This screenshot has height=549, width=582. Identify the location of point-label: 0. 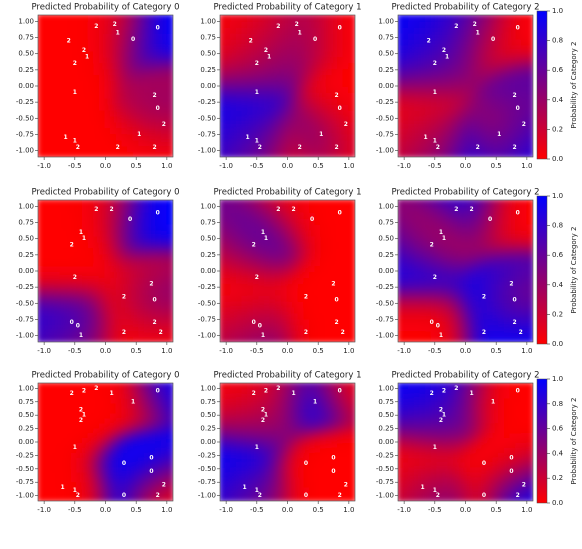
(514, 300).